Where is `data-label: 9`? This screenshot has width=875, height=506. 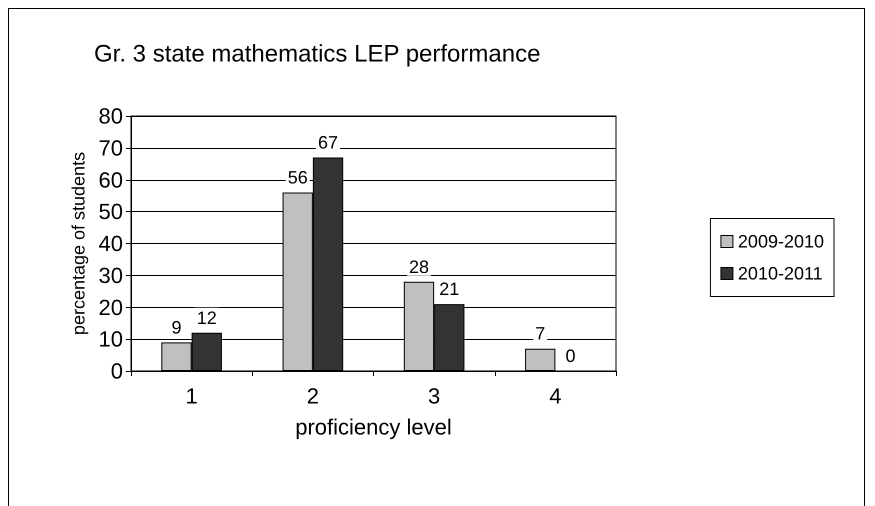
data-label: 9 is located at coordinates (176, 327).